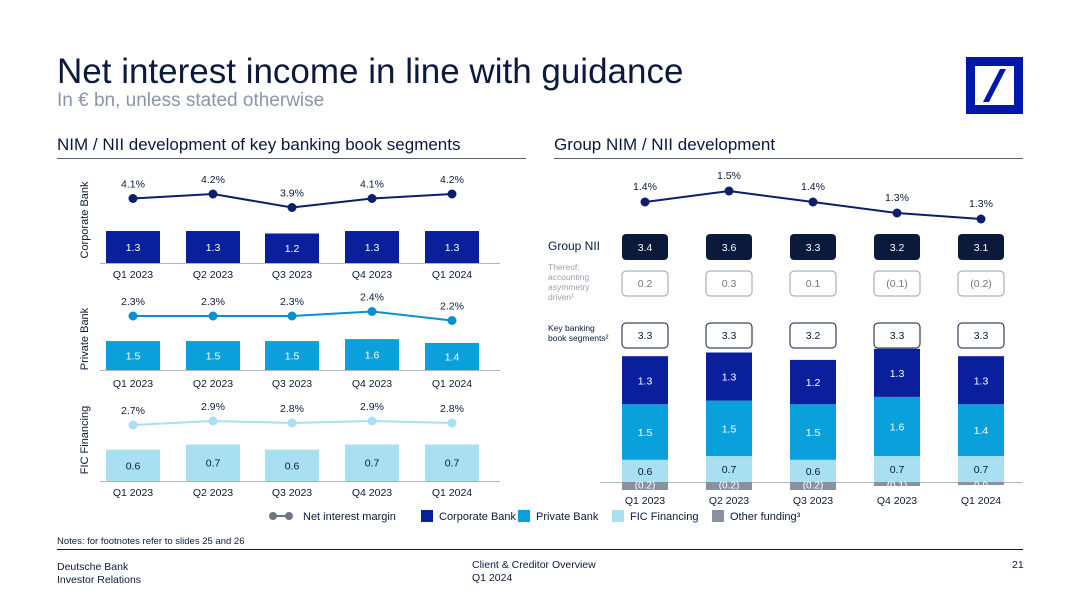 The image size is (1080, 607). Describe the element at coordinates (85, 338) in the screenshot. I see `private-panel-label: Private Bank` at that location.